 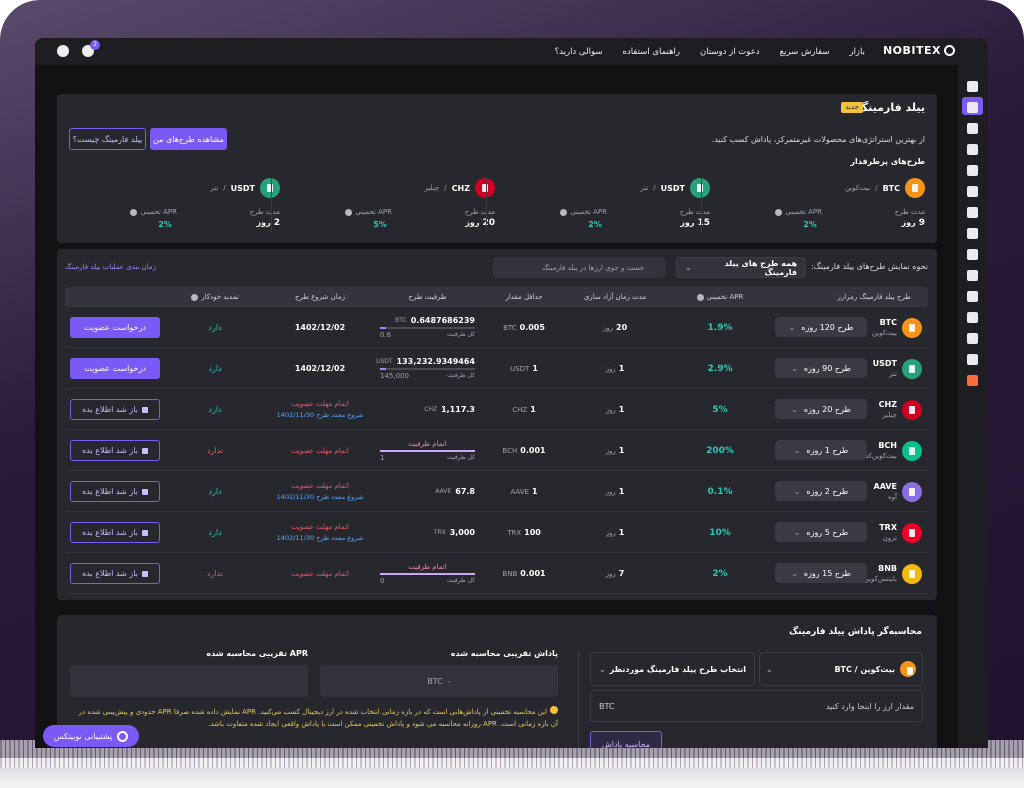 I want to click on plan-select: طرح 120 روزه ⌄, so click(x=821, y=327).